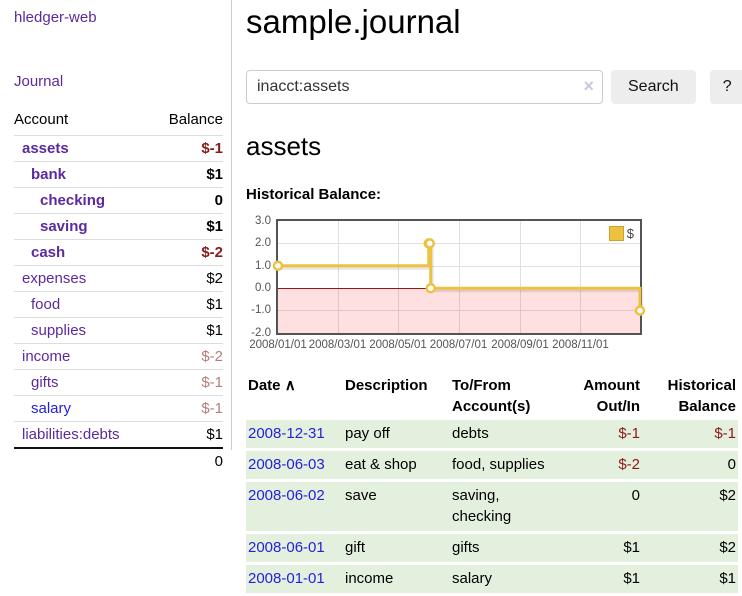 This screenshot has width=742, height=596. What do you see at coordinates (118, 382) in the screenshot?
I see `account-row: gifts $-1` at bounding box center [118, 382].